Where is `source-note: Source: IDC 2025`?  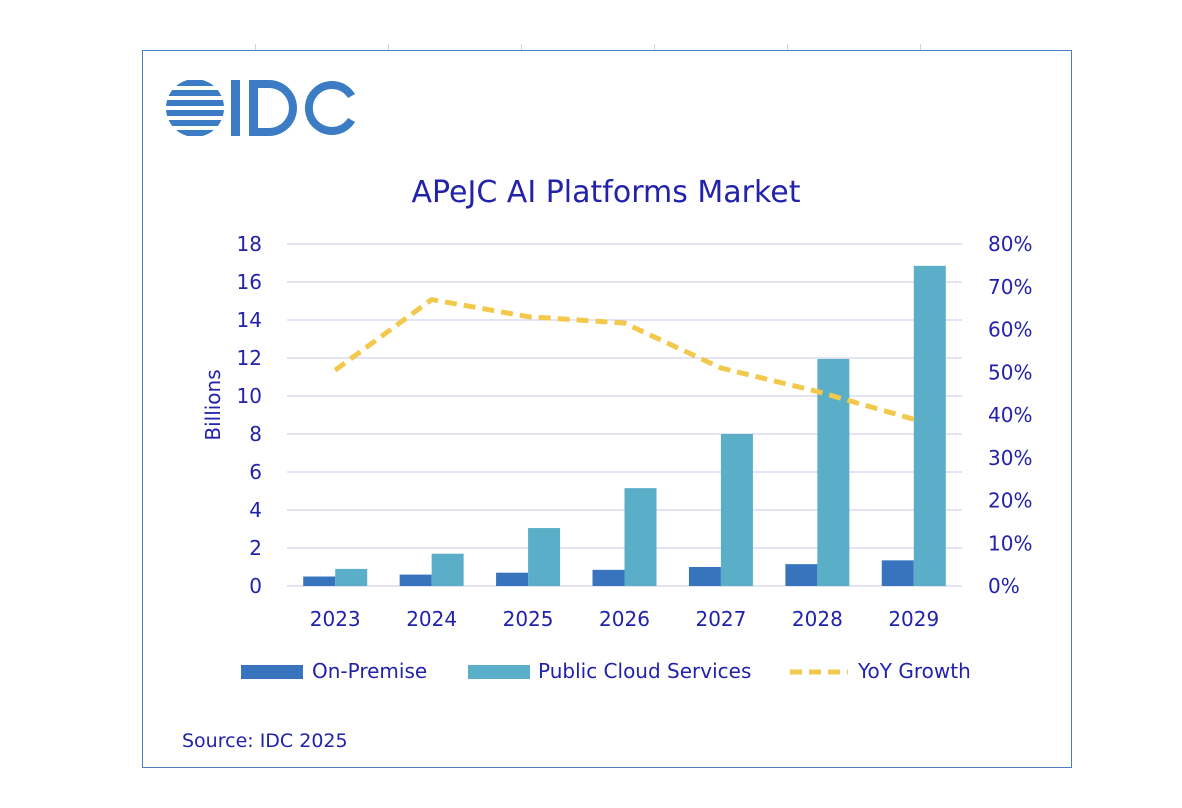
source-note: Source: IDC 2025 is located at coordinates (265, 741).